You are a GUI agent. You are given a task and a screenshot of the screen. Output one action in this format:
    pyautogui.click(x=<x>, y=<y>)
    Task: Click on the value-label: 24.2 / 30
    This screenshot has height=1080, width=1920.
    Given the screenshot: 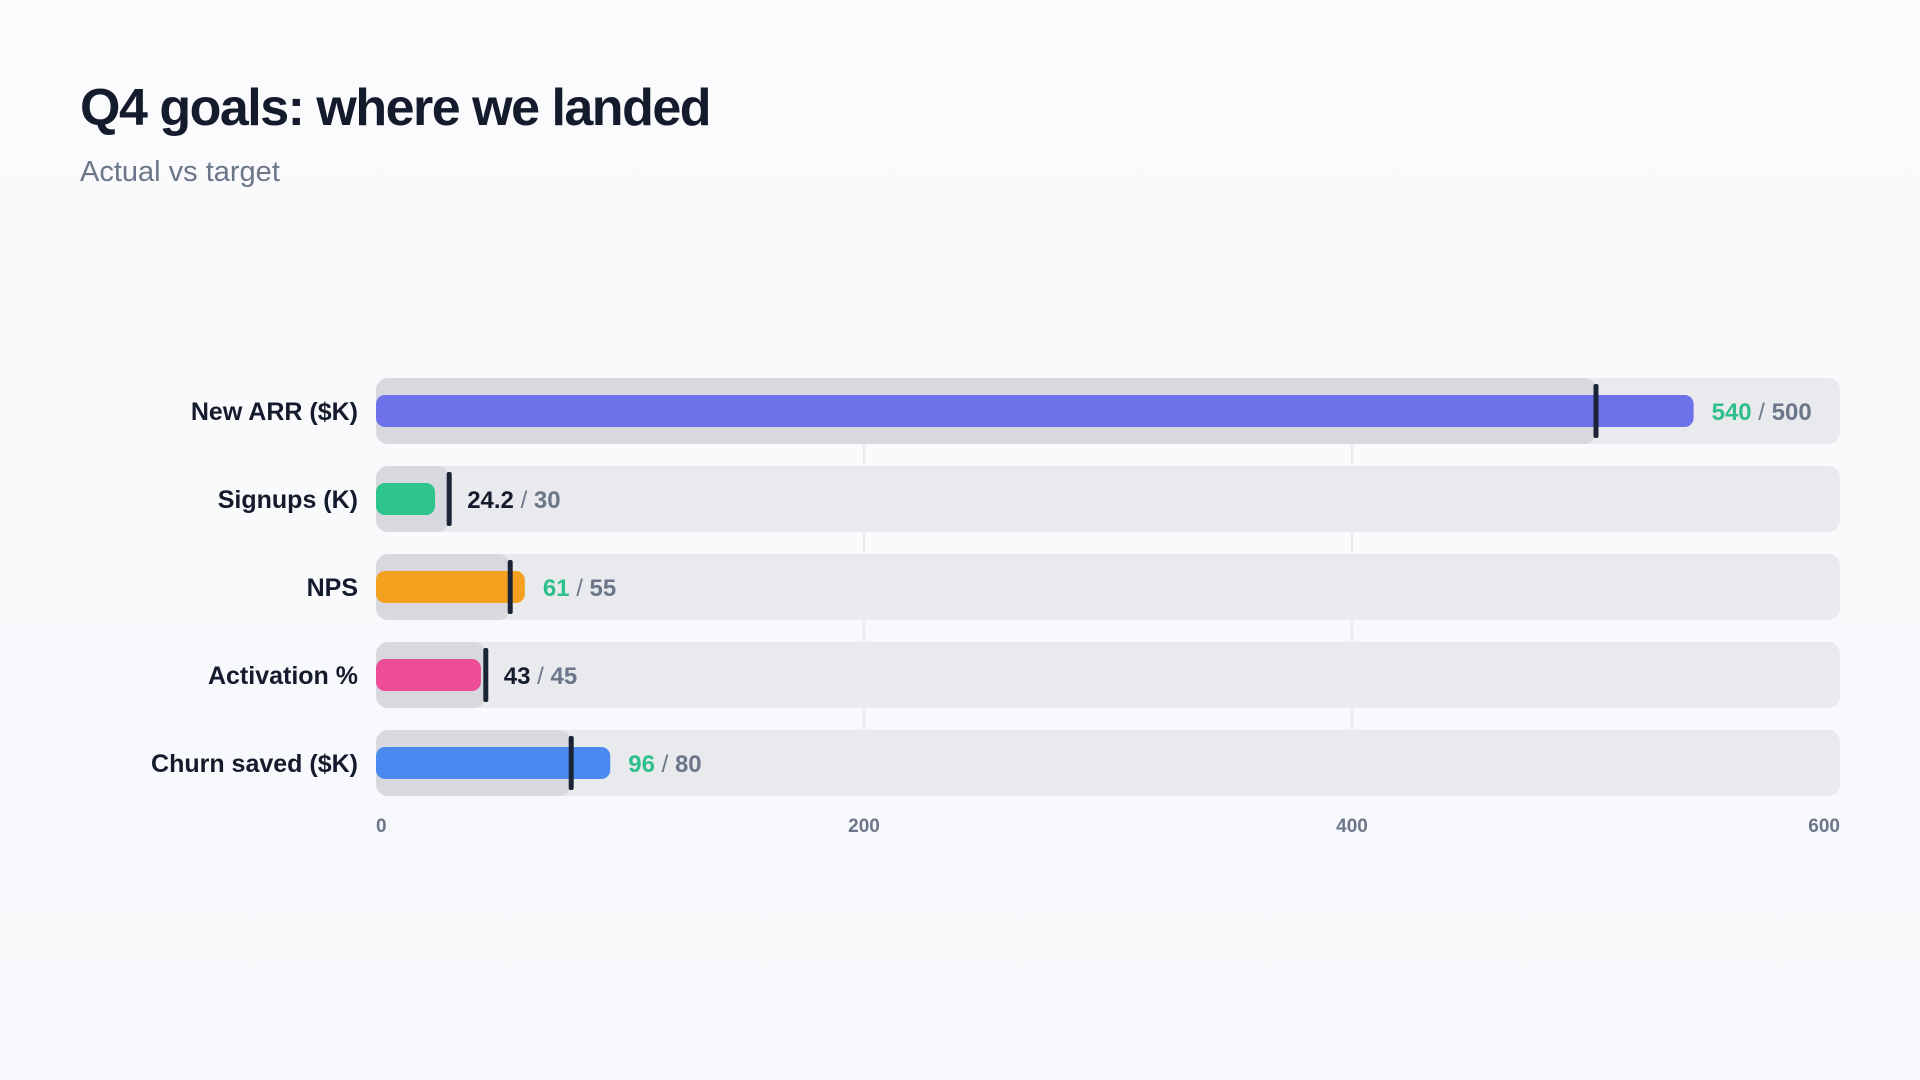 What is the action you would take?
    pyautogui.click(x=513, y=500)
    